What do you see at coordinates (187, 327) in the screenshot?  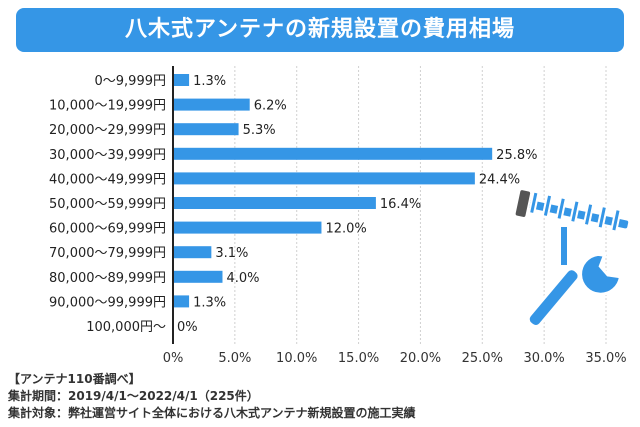 I see `value-label: 0%` at bounding box center [187, 327].